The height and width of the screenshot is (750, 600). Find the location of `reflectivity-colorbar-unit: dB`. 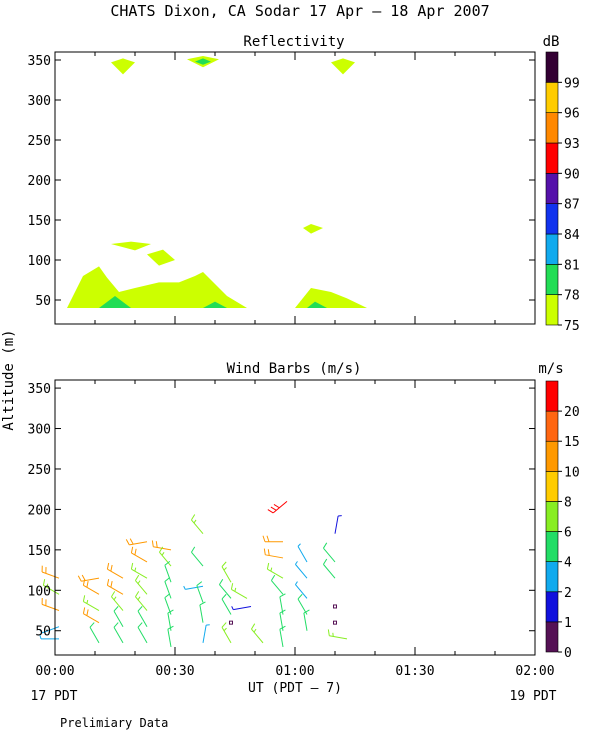

reflectivity-colorbar-unit: dB is located at coordinates (551, 42).